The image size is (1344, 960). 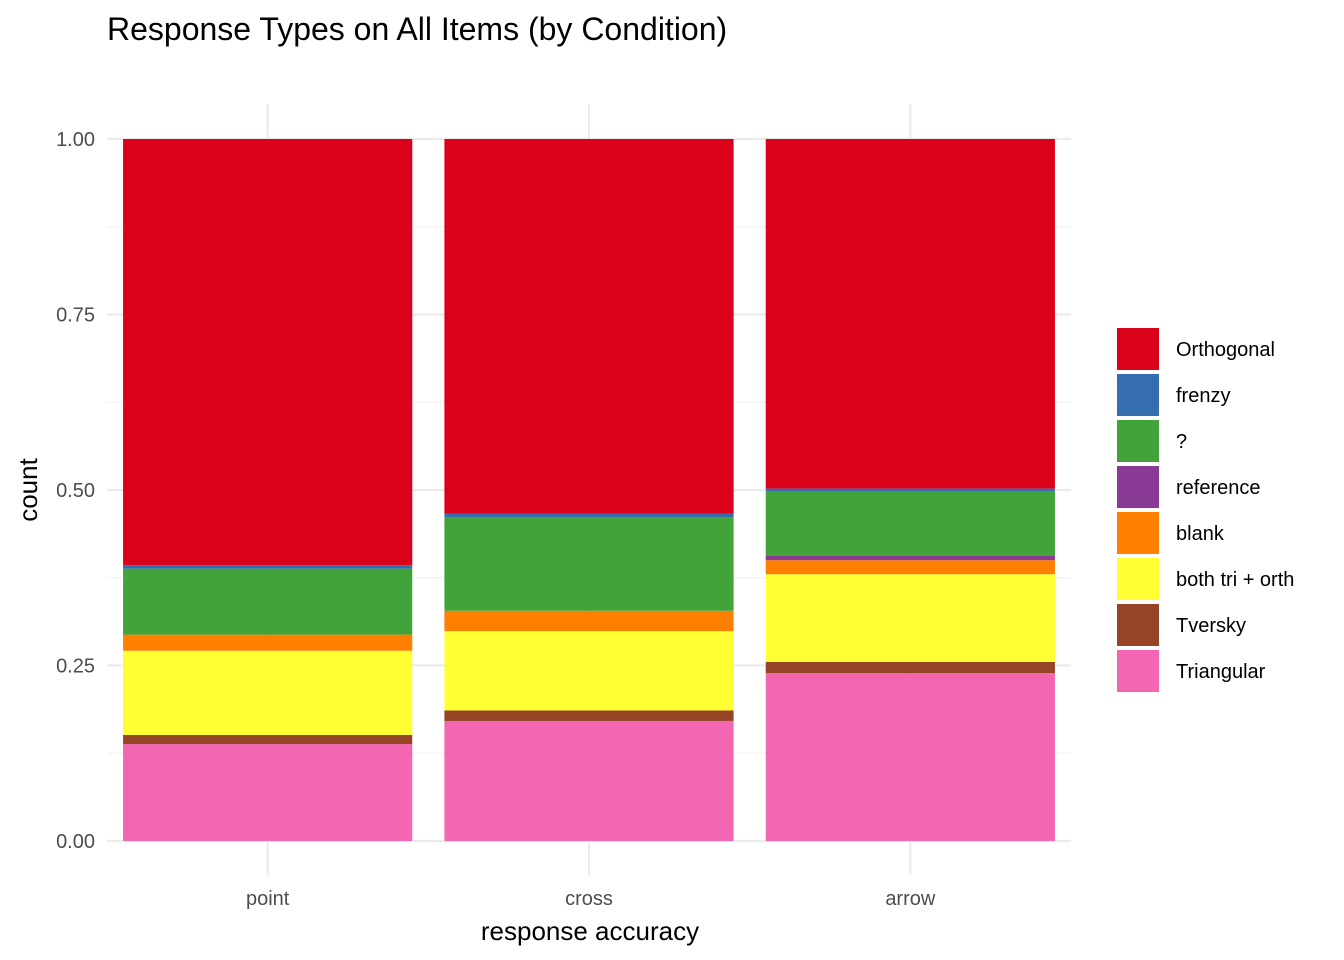 I want to click on y-tick-label: 0.50, so click(x=75, y=491).